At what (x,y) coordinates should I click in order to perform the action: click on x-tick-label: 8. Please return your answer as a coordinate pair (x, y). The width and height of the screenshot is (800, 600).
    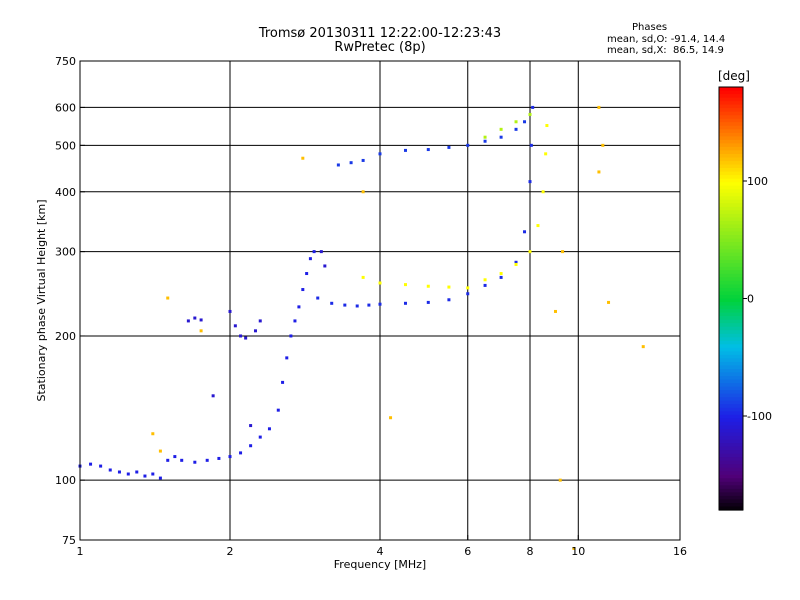
    Looking at the image, I should click on (530, 551).